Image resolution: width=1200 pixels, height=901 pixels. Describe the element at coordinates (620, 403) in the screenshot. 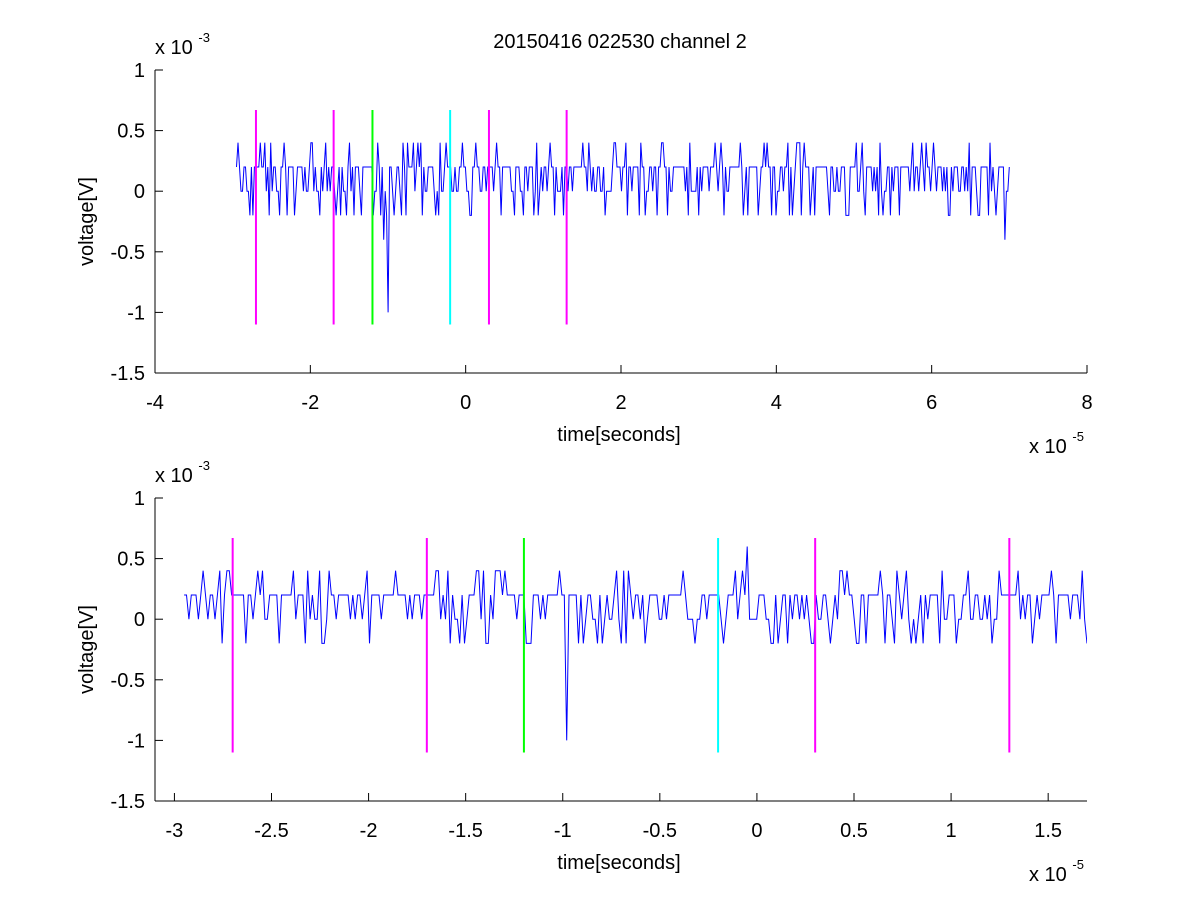

I see `x-tick-label: 2` at that location.